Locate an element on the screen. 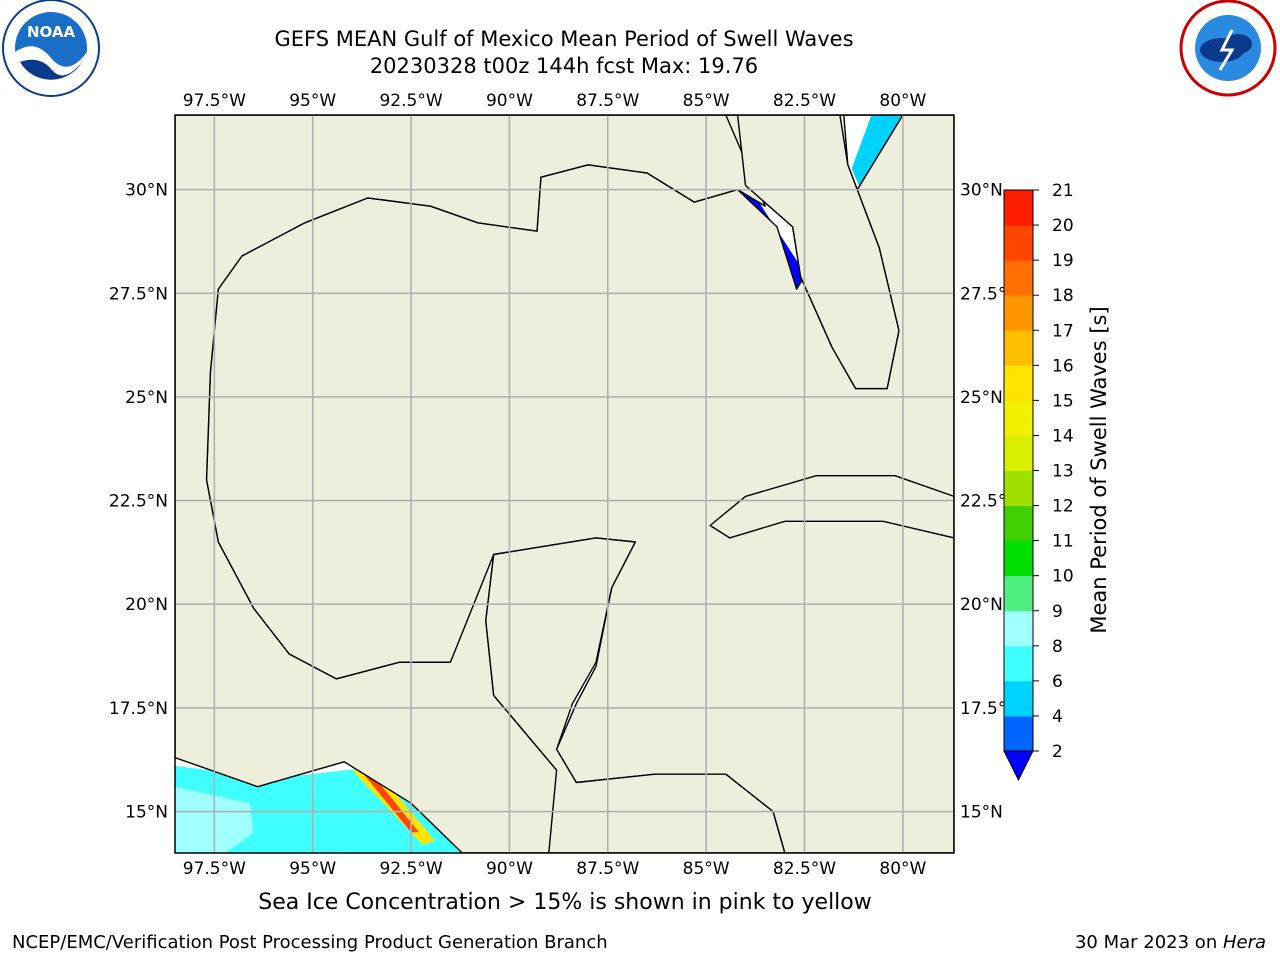 The width and height of the screenshot is (1280, 960). chart-subtitle: 20230328 t00z 144h fcst Max: 19.76 is located at coordinates (564, 66).